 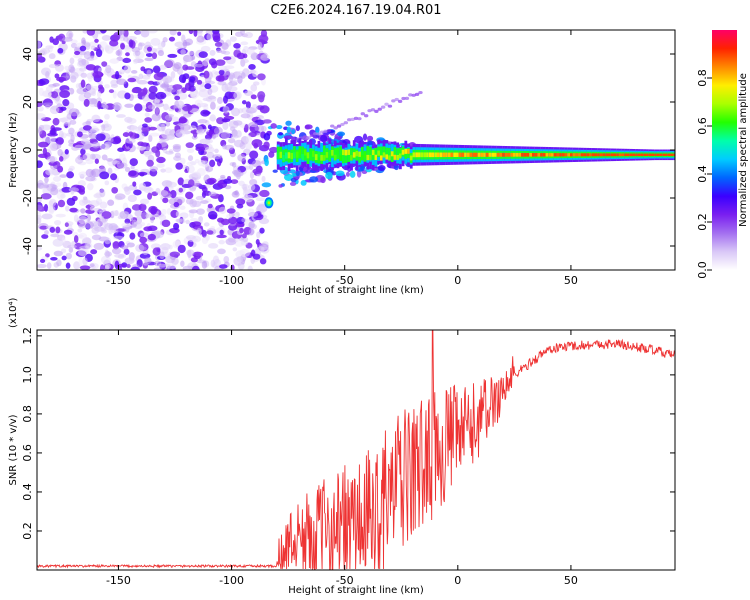 What do you see at coordinates (356, 590) in the screenshot?
I see `snr-x-axis-label: Height of straight line (km)` at bounding box center [356, 590].